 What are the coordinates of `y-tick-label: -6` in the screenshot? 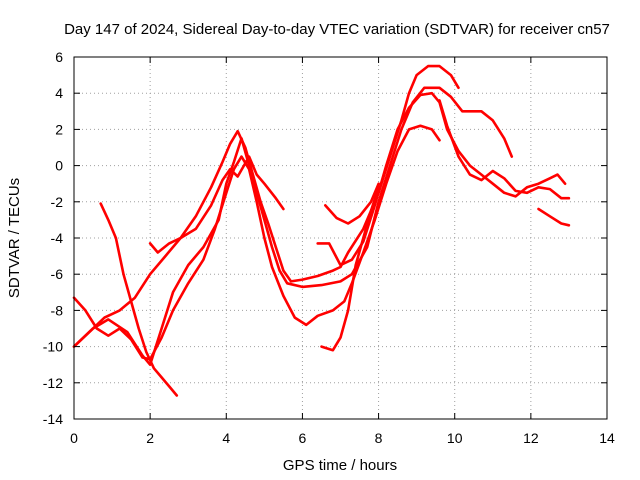 It's located at (57, 274).